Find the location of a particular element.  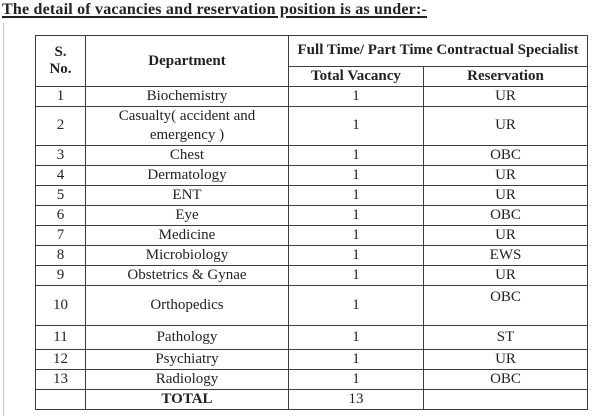

cell-reservation: EWS is located at coordinates (505, 255).